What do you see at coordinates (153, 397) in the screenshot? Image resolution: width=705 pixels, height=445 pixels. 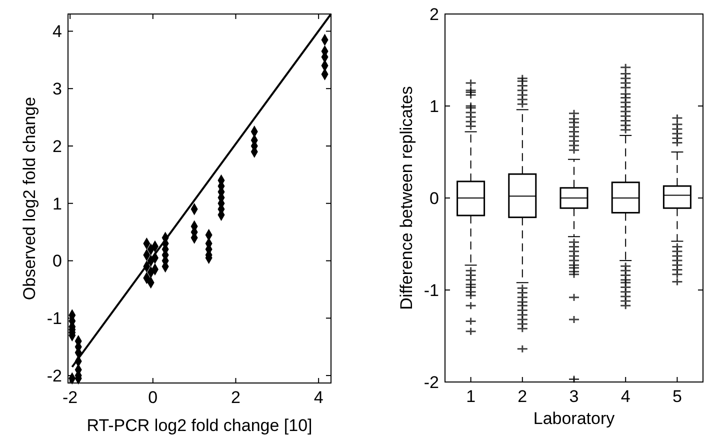 I see `x-tick-label: 0` at bounding box center [153, 397].